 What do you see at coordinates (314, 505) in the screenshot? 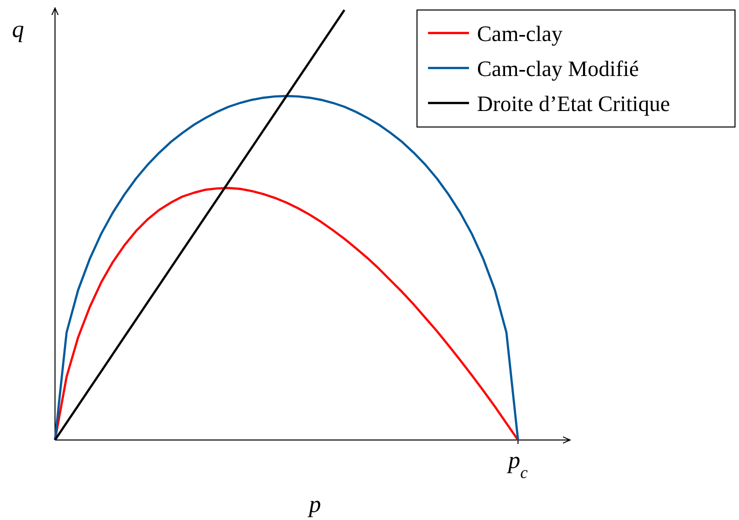
I see `x-axis-title: p` at bounding box center [314, 505].